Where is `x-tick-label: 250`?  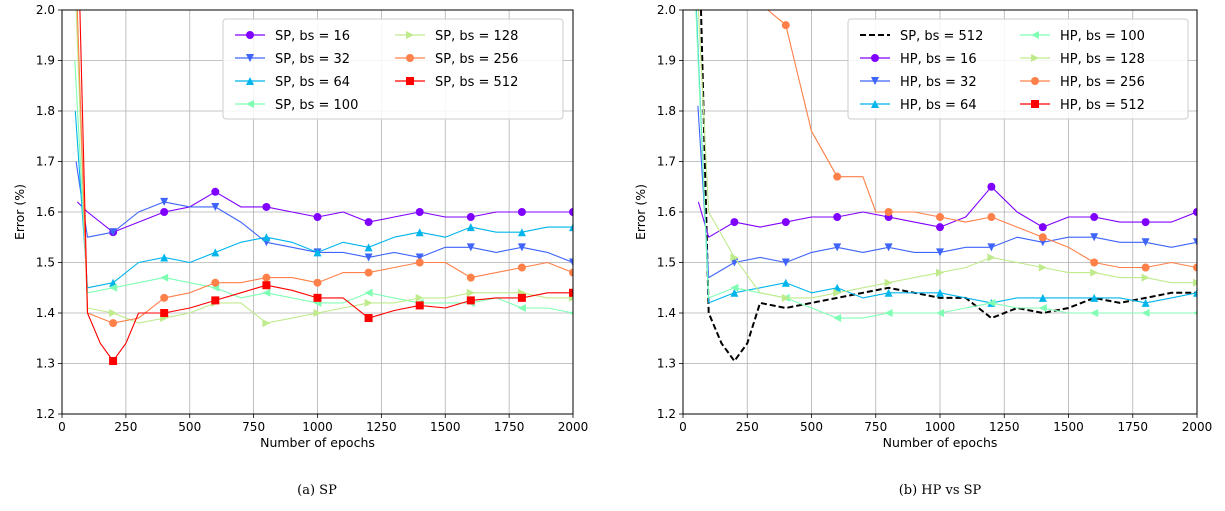
x-tick-label: 250 is located at coordinates (125, 427).